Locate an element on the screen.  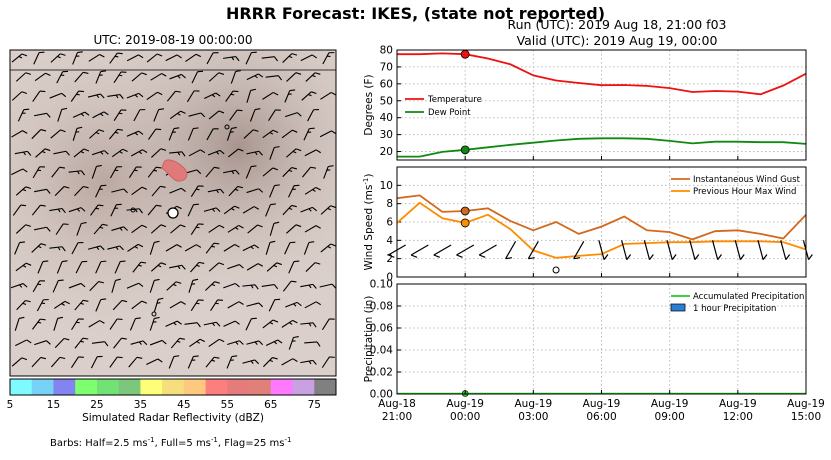
station-marker is located at coordinates (173, 213).